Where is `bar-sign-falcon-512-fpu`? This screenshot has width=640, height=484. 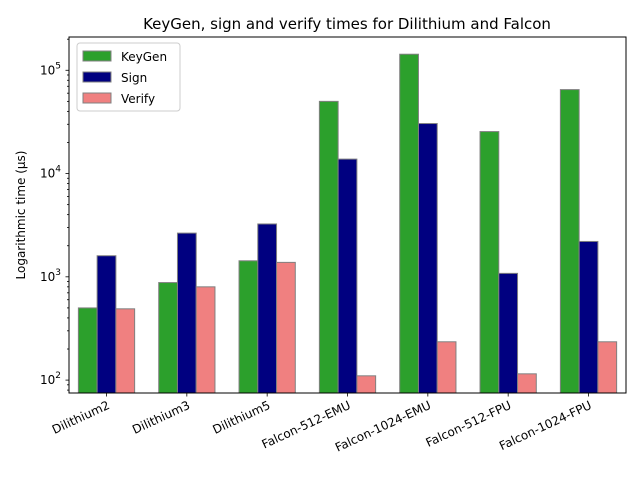 bar-sign-falcon-512-fpu is located at coordinates (508, 333).